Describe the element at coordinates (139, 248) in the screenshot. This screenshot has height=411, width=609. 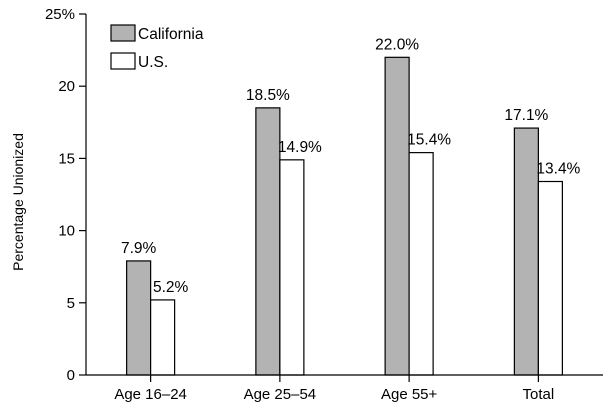
I see `data-label: 7.9%` at that location.